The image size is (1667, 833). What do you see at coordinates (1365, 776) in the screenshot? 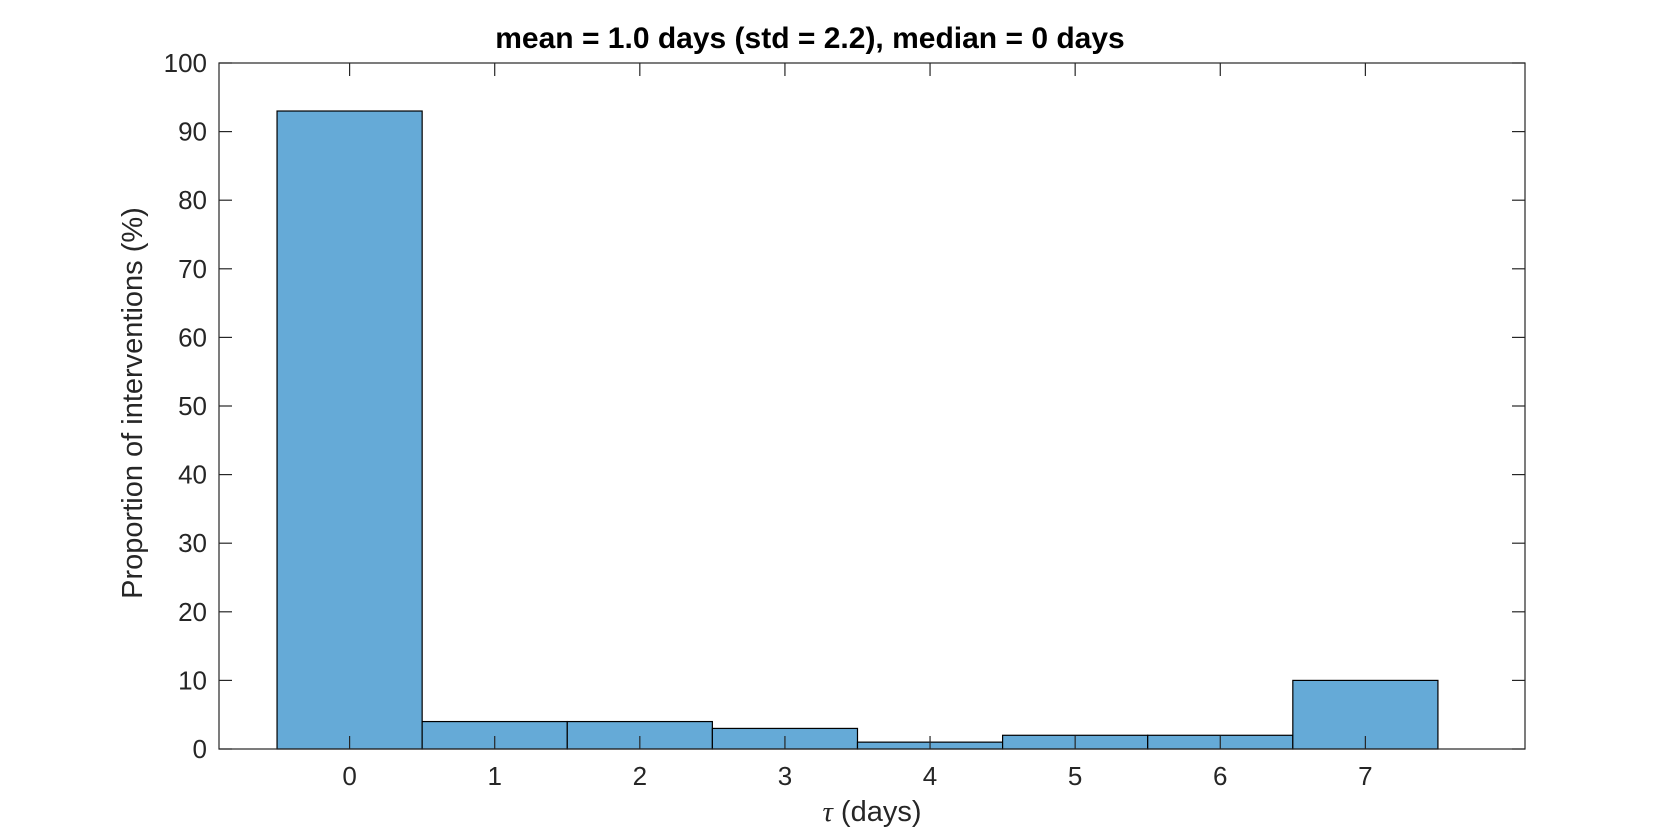
I see `x-tick-label-7: 7` at bounding box center [1365, 776].